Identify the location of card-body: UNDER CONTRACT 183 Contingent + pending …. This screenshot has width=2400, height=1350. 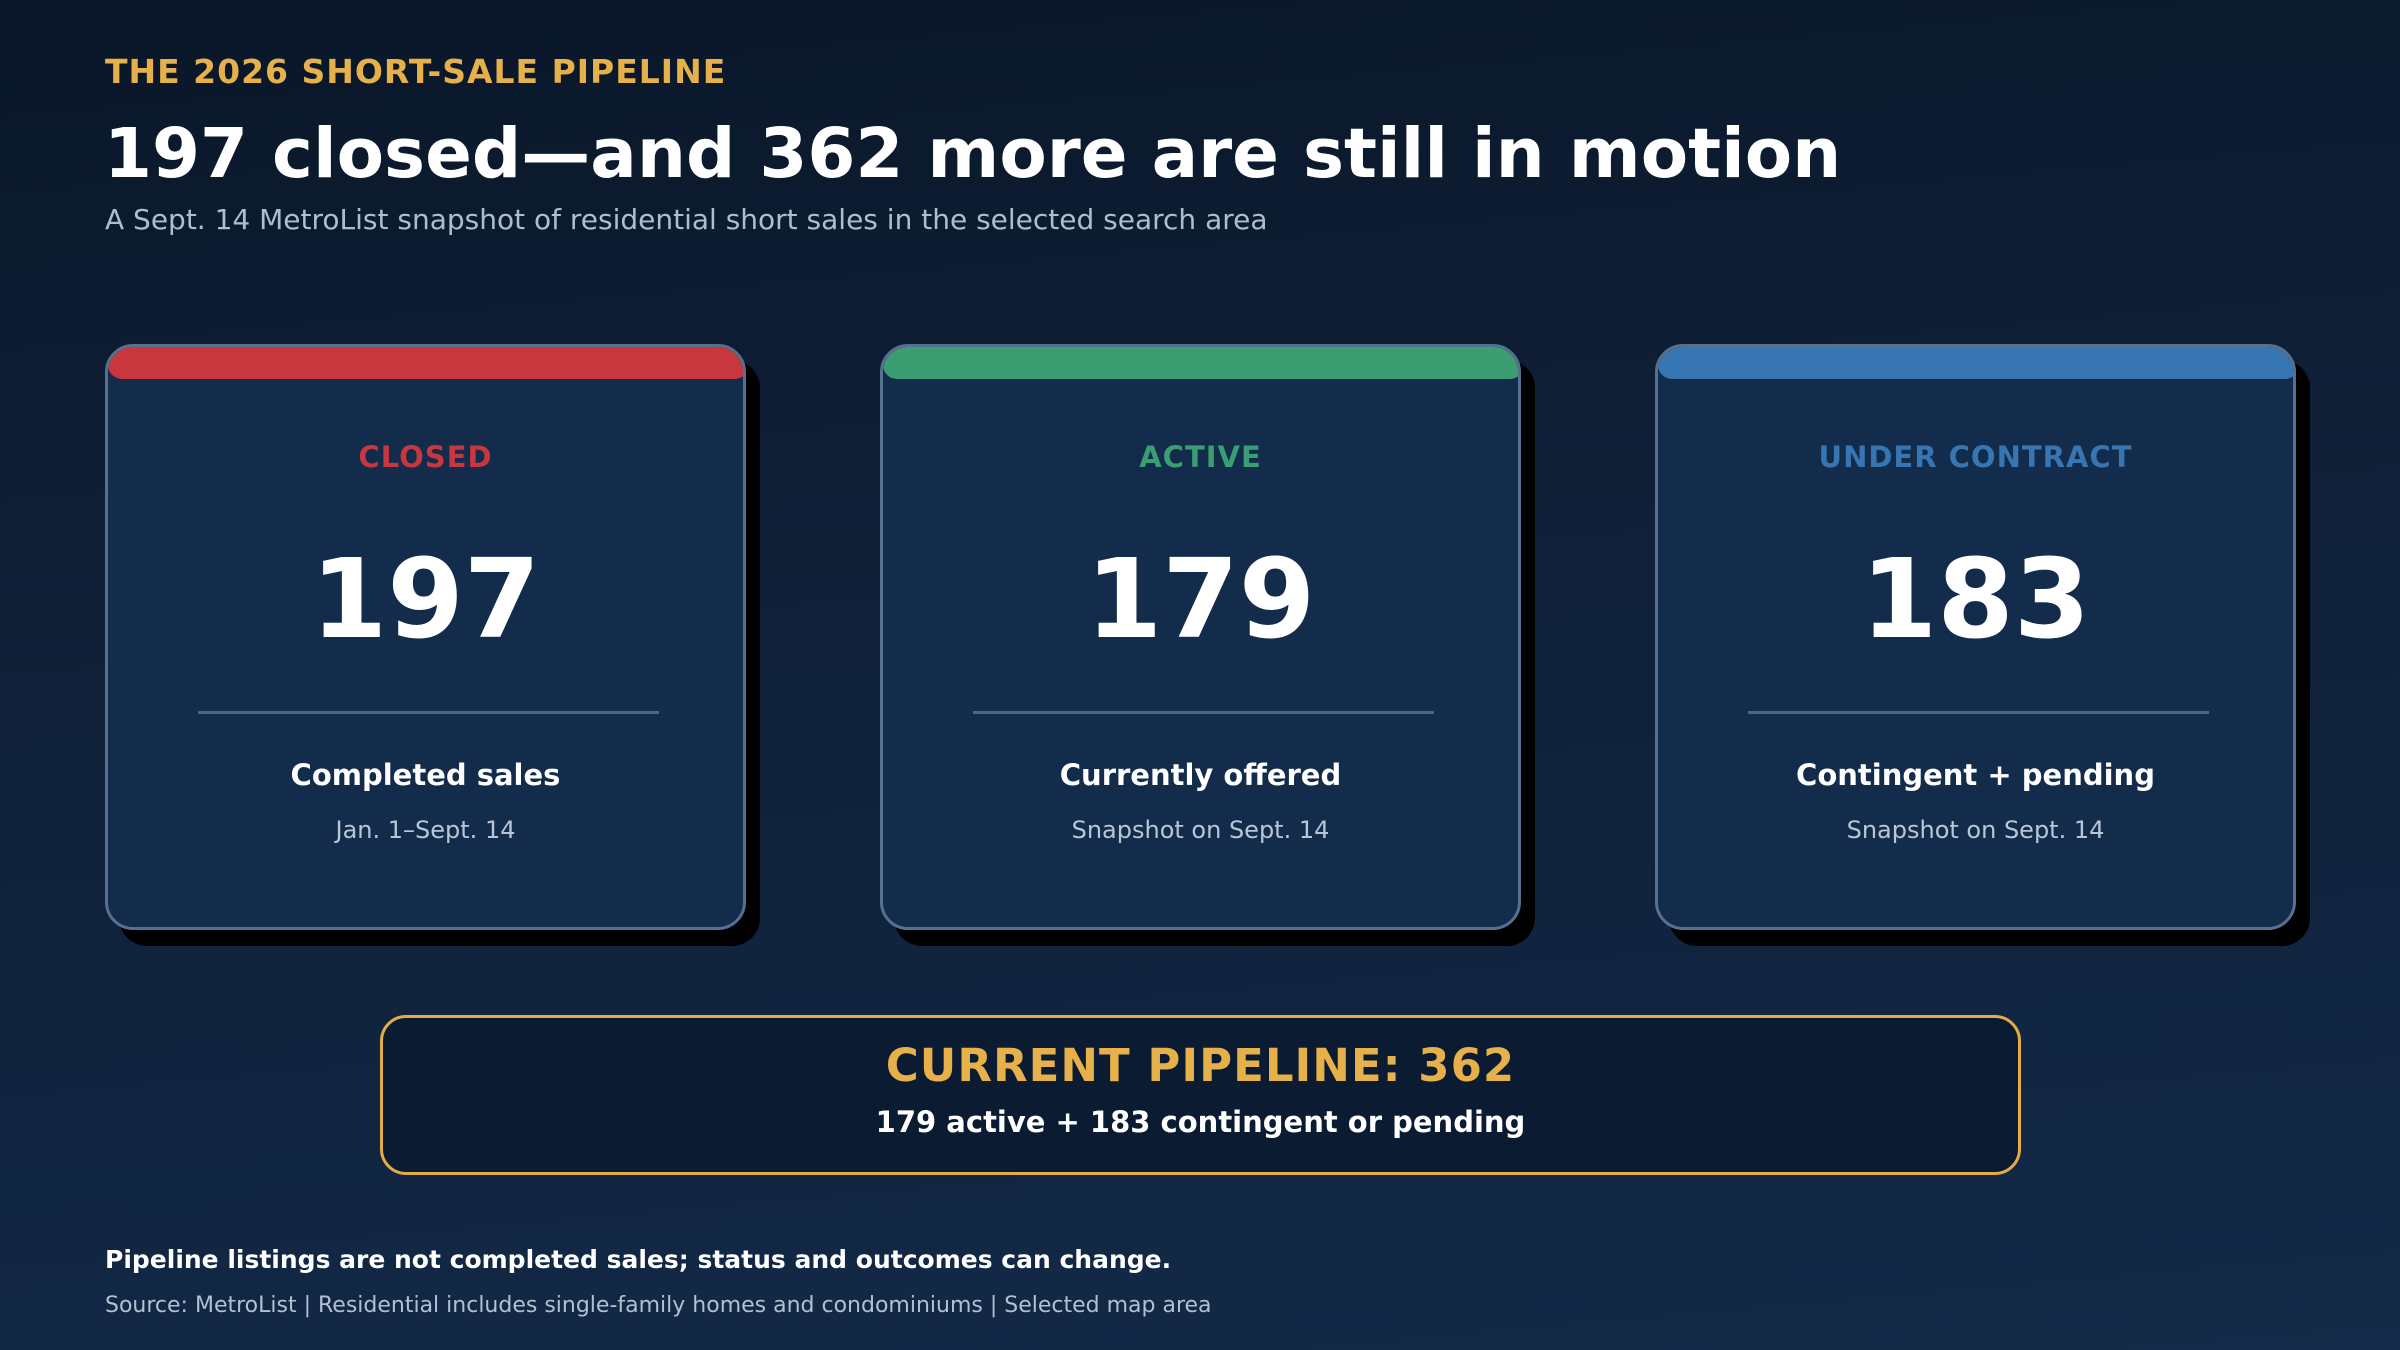
(1975, 637).